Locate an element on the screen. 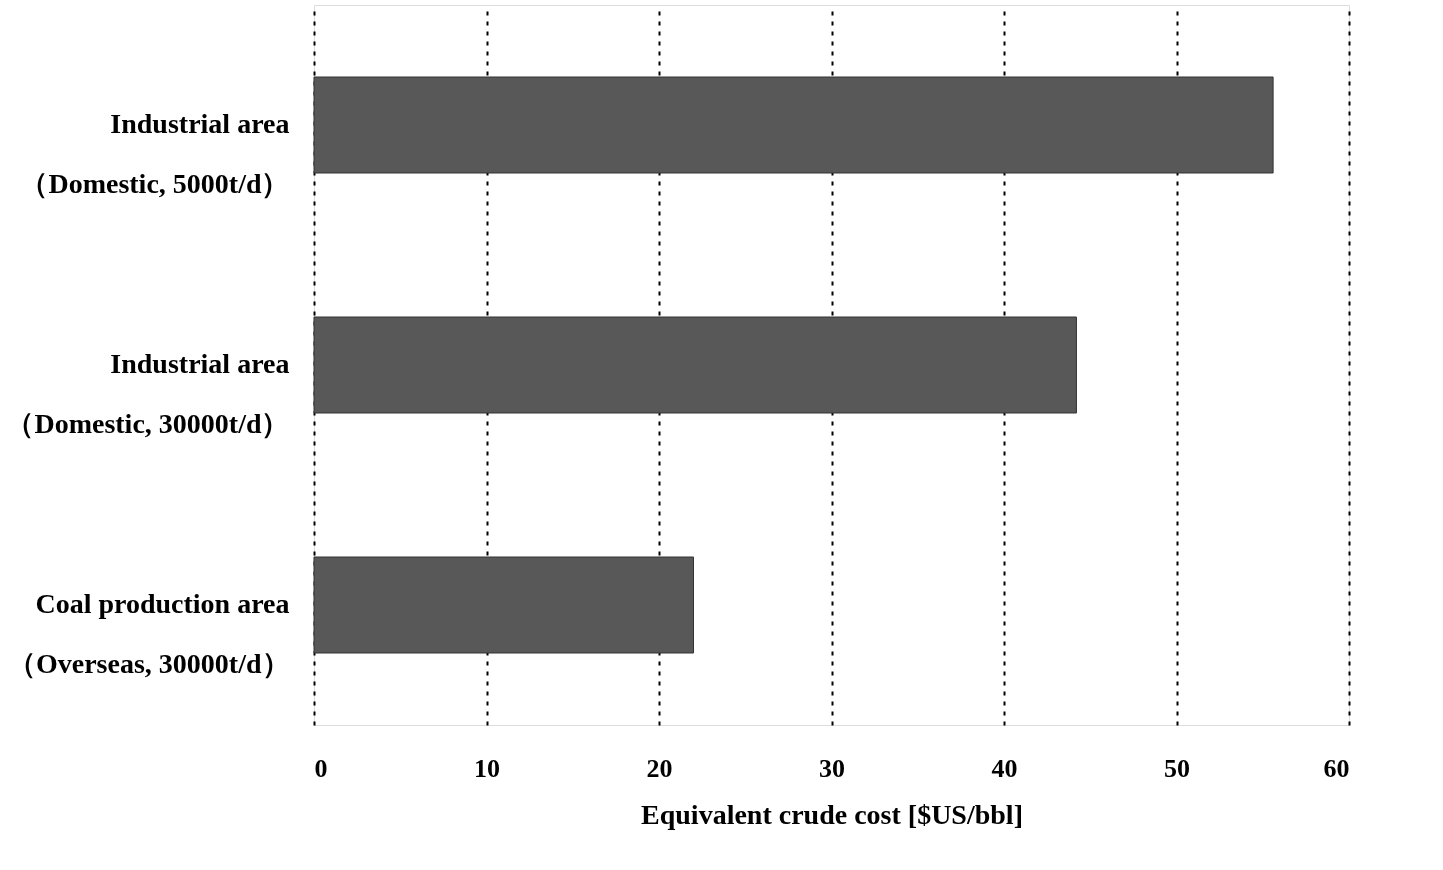 This screenshot has height=870, width=1443. x-tick-label: 20 is located at coordinates (659, 768).